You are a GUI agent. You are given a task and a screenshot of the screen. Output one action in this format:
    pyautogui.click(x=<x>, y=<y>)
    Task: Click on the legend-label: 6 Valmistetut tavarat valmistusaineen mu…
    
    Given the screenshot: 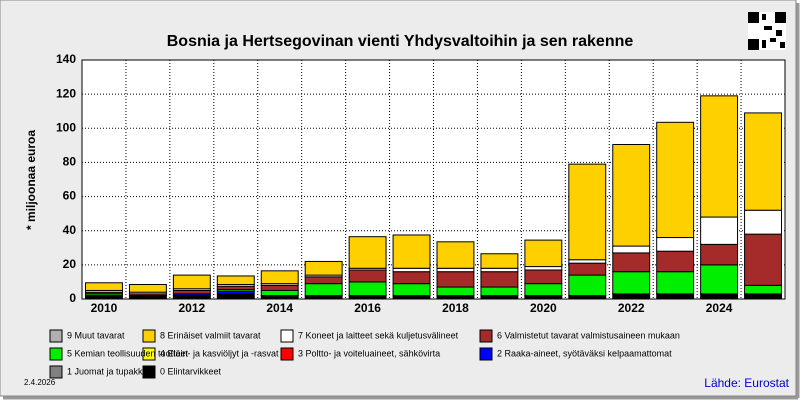 What is the action you would take?
    pyautogui.click(x=588, y=335)
    